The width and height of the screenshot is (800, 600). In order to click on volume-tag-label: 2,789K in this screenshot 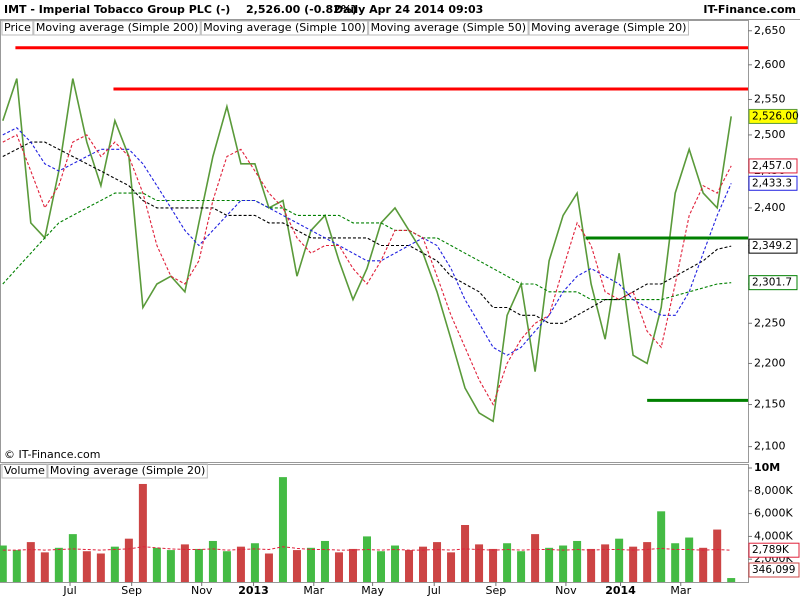, I will do `click(771, 550)`.